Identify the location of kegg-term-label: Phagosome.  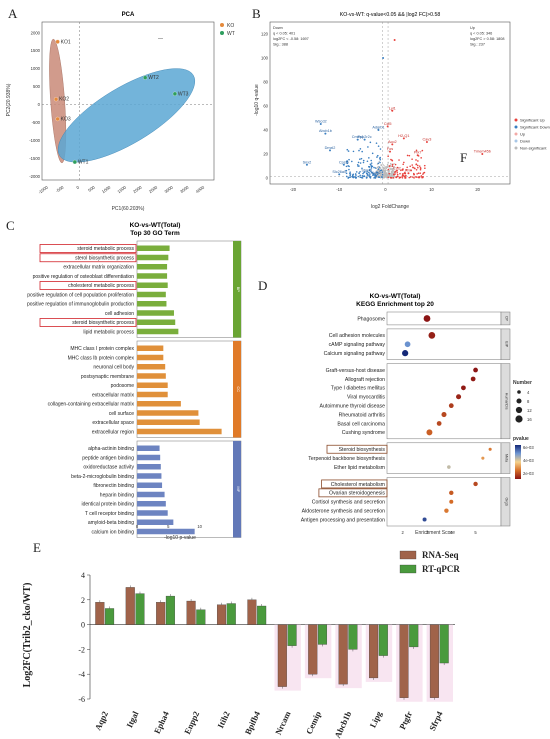
(371, 319).